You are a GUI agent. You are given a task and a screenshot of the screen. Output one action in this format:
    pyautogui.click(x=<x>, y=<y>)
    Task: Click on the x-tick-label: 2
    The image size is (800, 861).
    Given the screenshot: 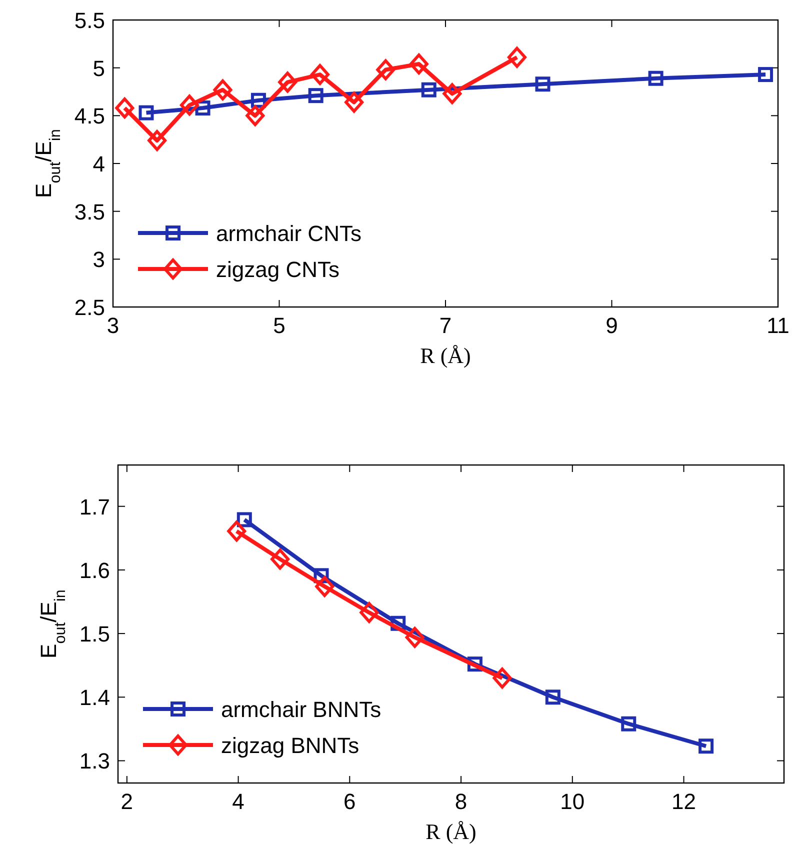 What is the action you would take?
    pyautogui.click(x=127, y=801)
    